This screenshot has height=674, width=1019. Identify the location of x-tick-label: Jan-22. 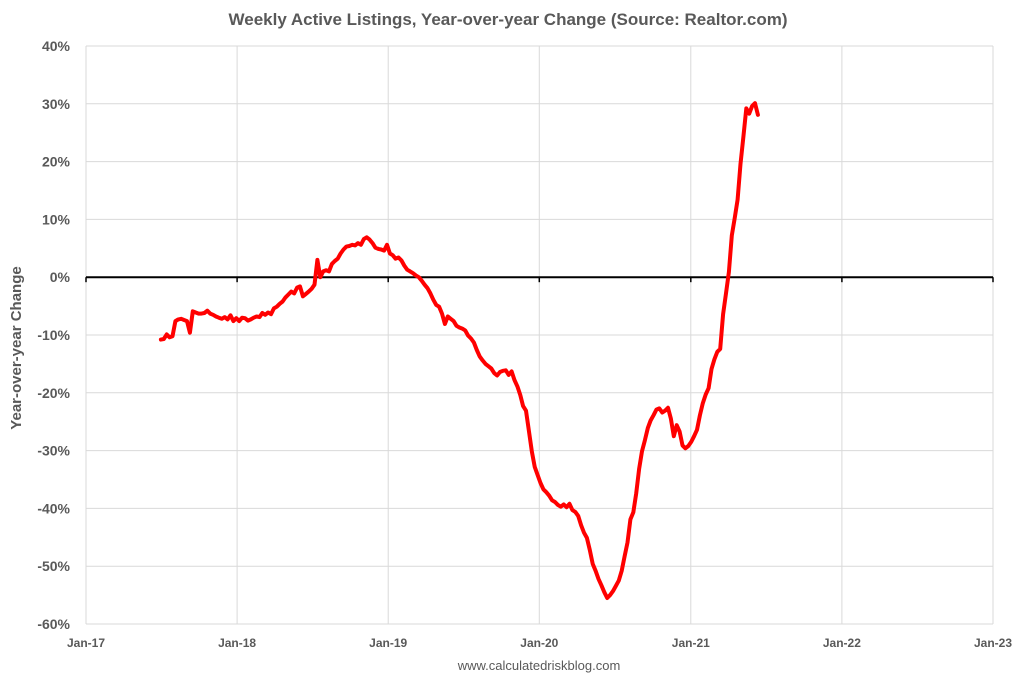
(842, 643).